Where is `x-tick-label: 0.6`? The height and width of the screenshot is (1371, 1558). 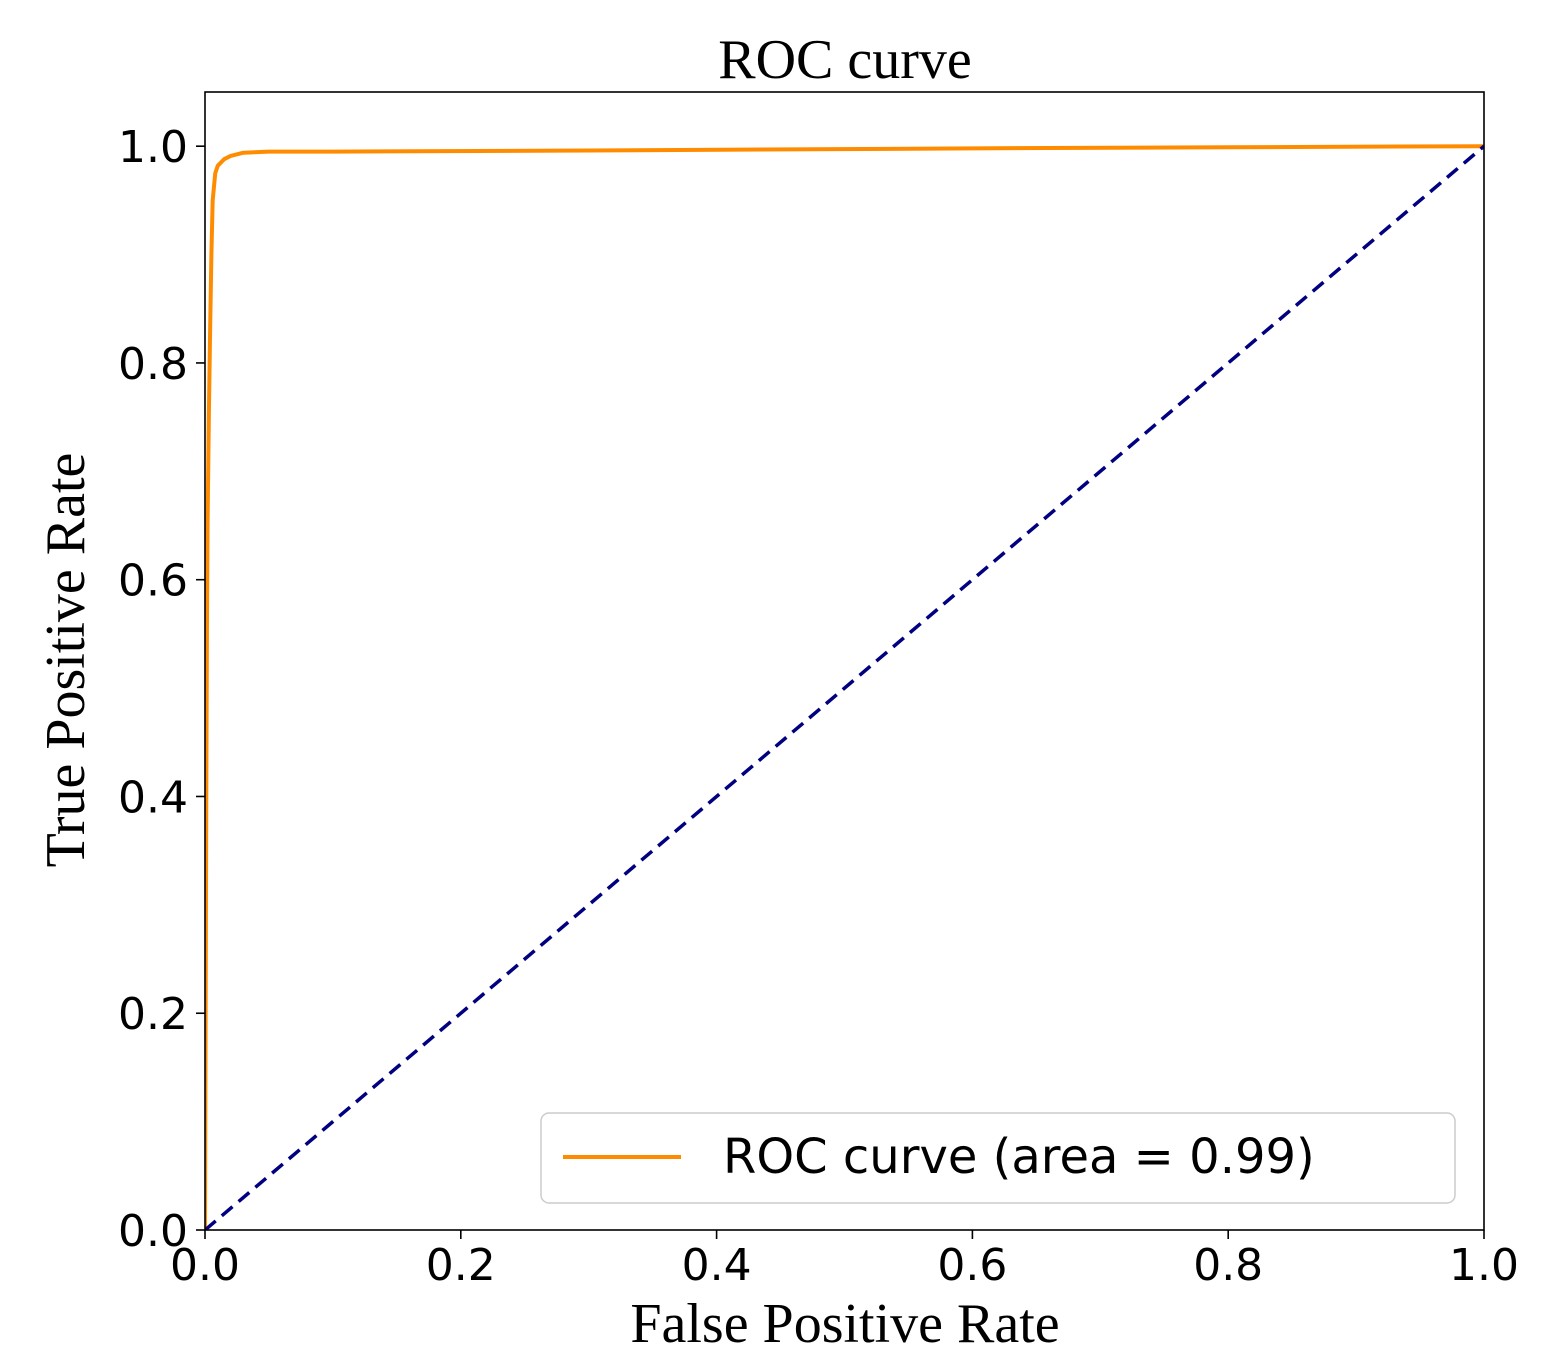
x-tick-label: 0.6 is located at coordinates (972, 1265).